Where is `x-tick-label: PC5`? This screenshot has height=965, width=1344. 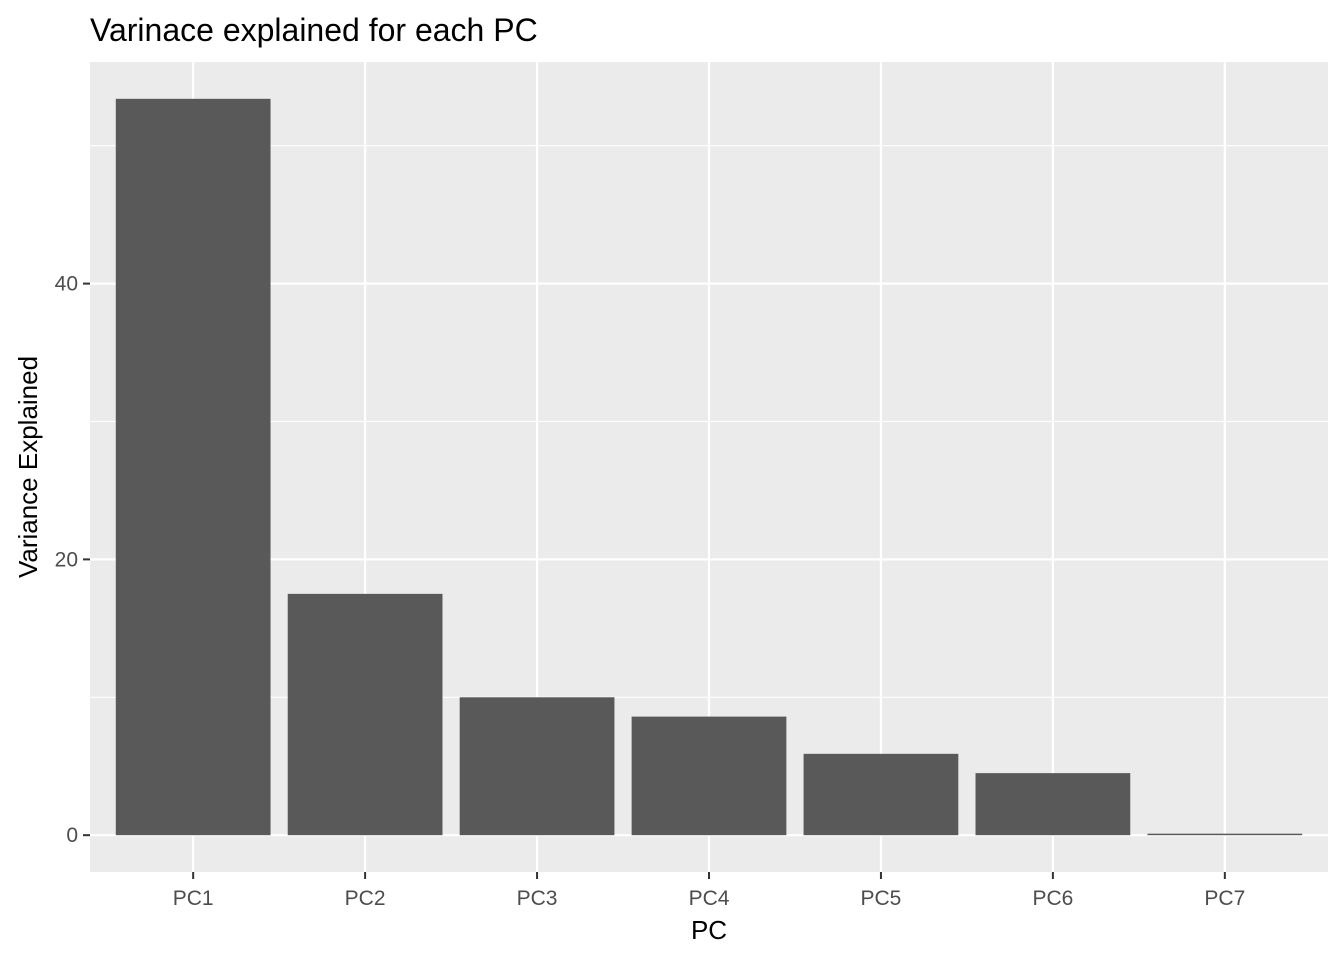 x-tick-label: PC5 is located at coordinates (881, 898).